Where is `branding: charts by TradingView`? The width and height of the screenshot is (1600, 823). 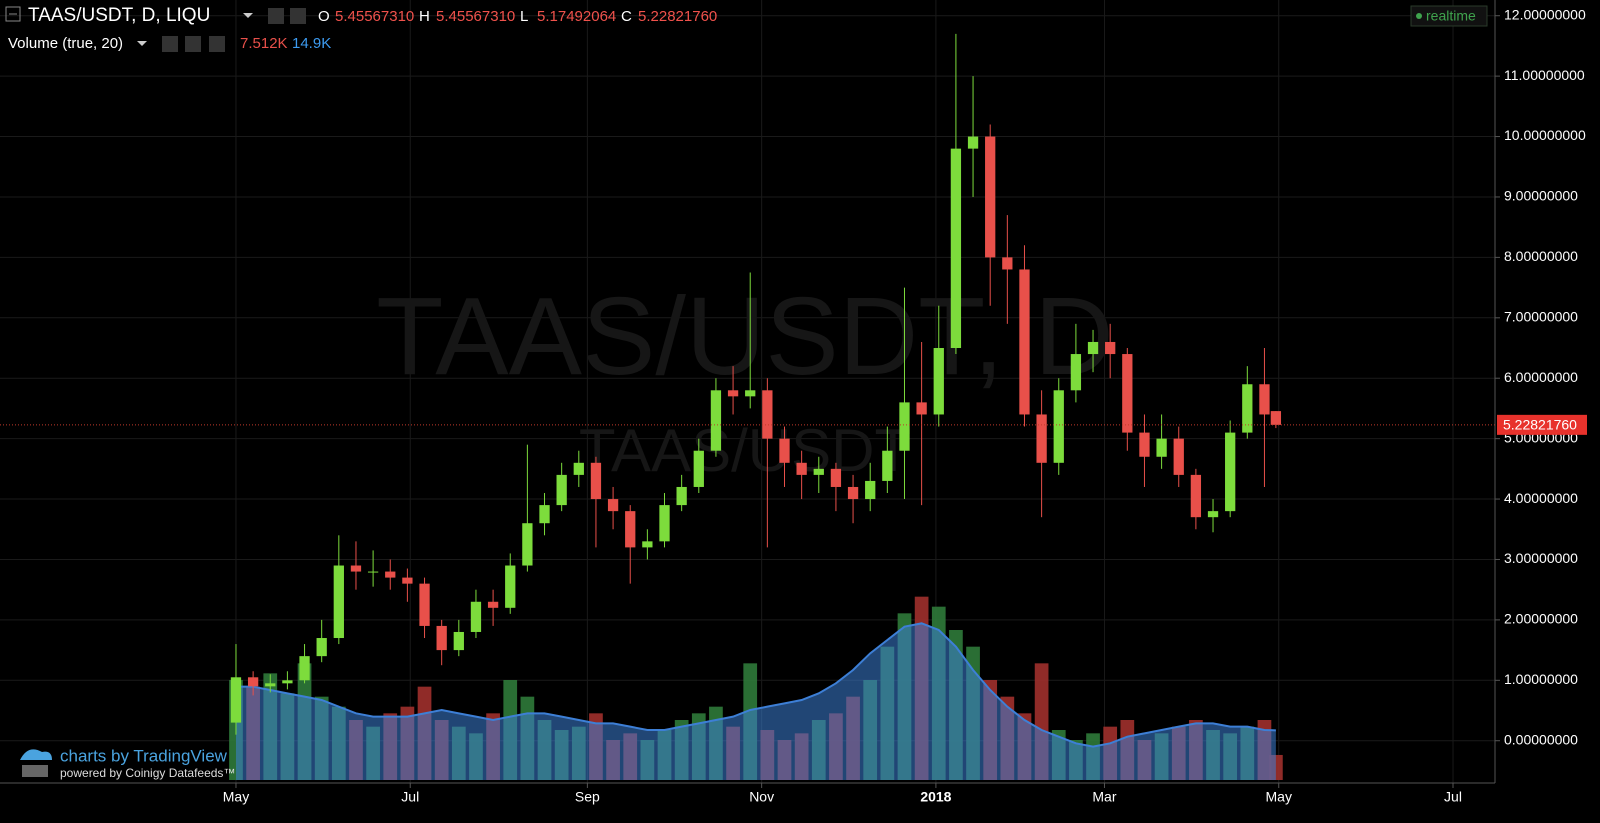
branding: charts by TradingView is located at coordinates (144, 755).